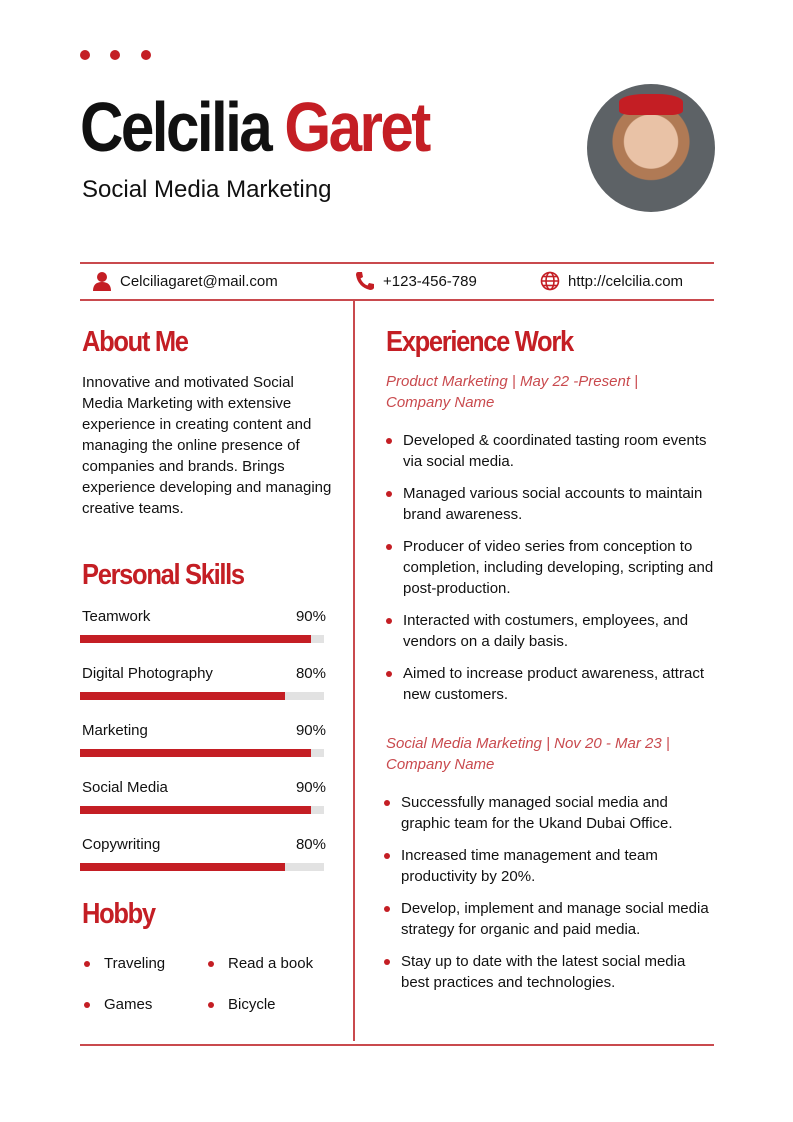 The width and height of the screenshot is (793, 1122). Describe the element at coordinates (163, 575) in the screenshot. I see `skills-heading: Personal Skills` at that location.